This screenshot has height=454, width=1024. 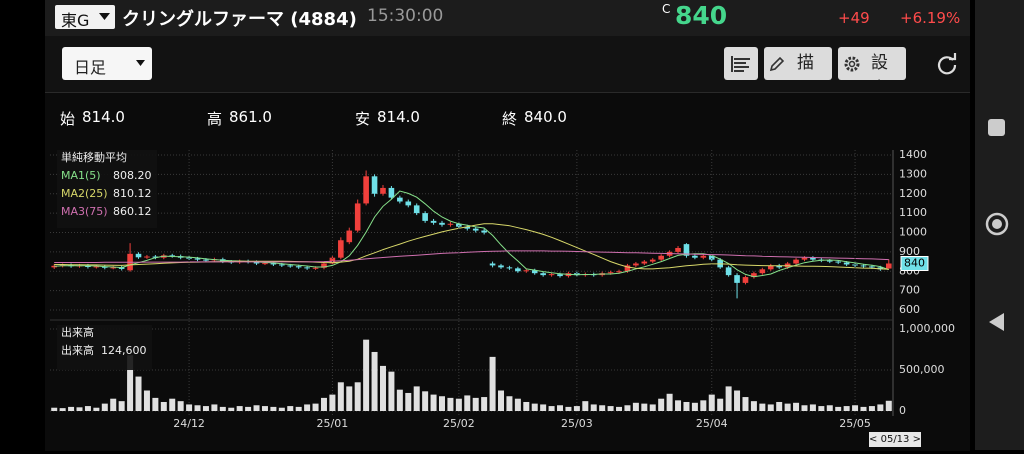 What do you see at coordinates (107, 63) in the screenshot?
I see `period-select: 日足` at bounding box center [107, 63].